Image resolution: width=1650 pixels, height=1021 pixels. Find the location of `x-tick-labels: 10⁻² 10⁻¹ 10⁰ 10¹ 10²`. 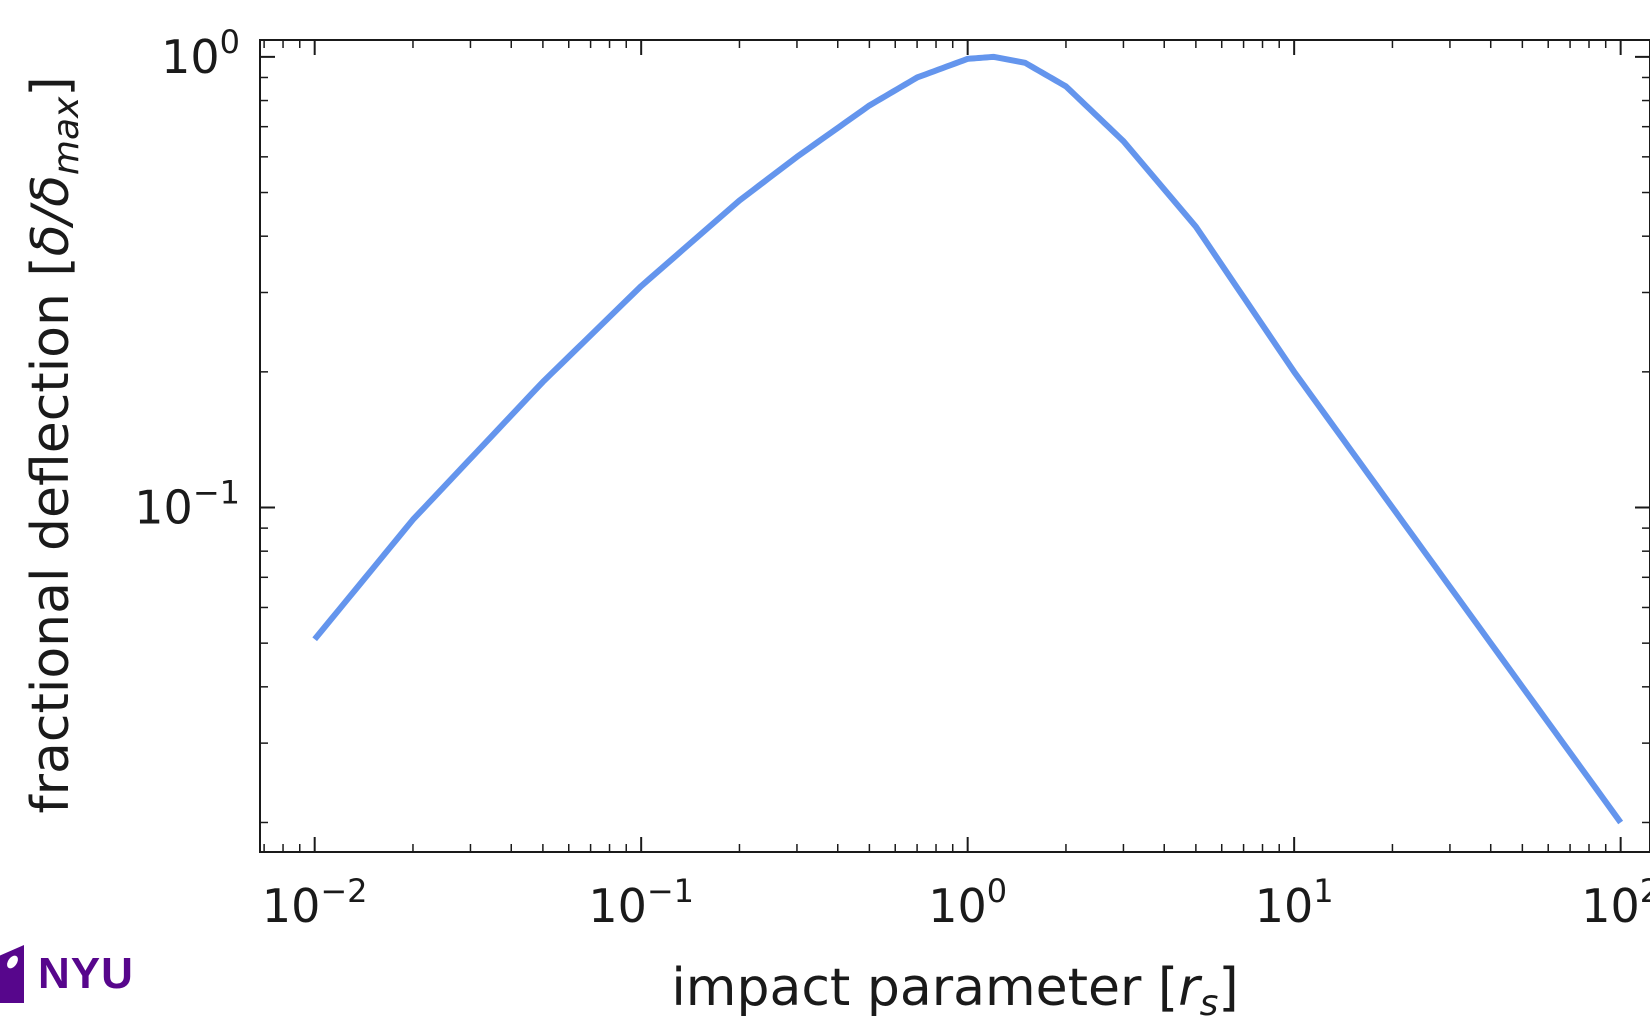

x-tick-labels: 10⁻² 10⁻¹ 10⁰ 10¹ 10² is located at coordinates (956, 902).